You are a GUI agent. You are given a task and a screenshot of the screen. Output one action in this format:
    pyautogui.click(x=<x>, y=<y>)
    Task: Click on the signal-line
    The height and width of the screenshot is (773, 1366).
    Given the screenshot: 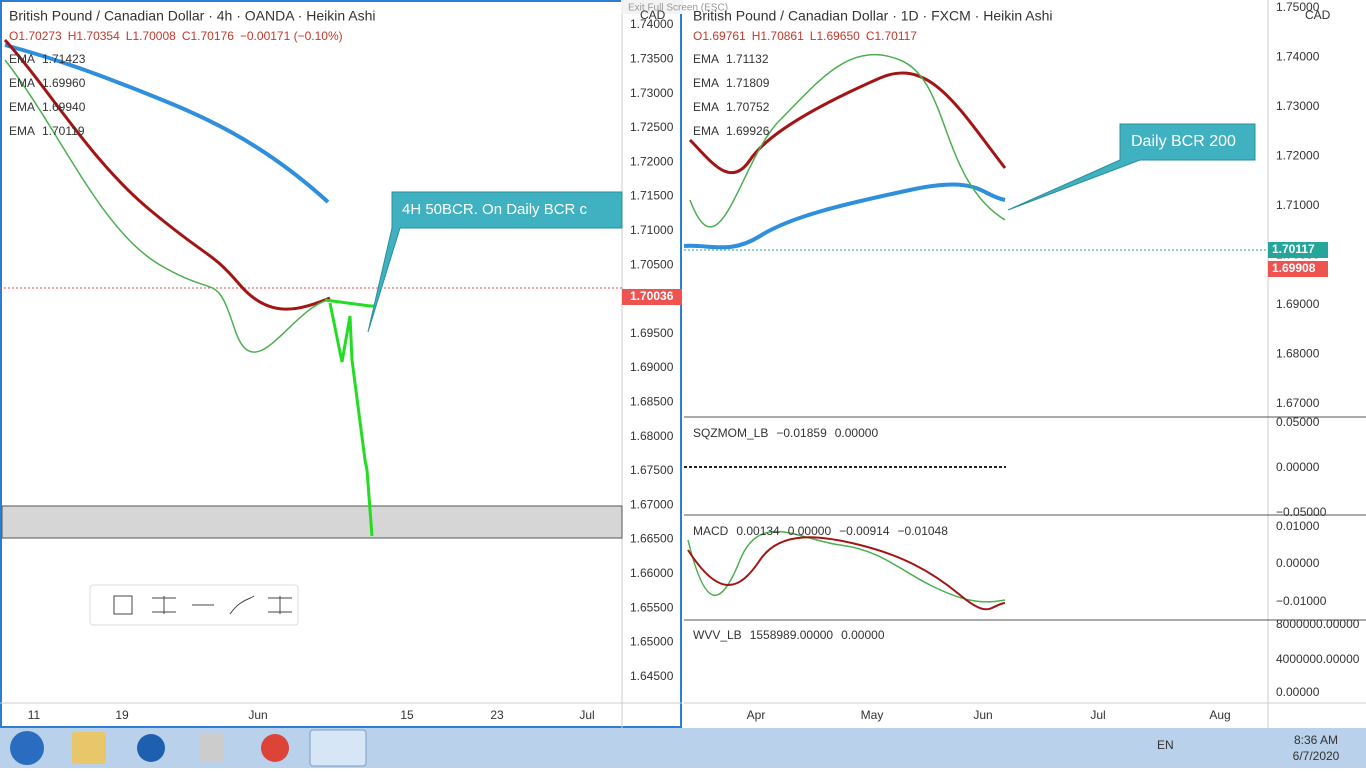 What is the action you would take?
    pyautogui.click(x=846, y=573)
    